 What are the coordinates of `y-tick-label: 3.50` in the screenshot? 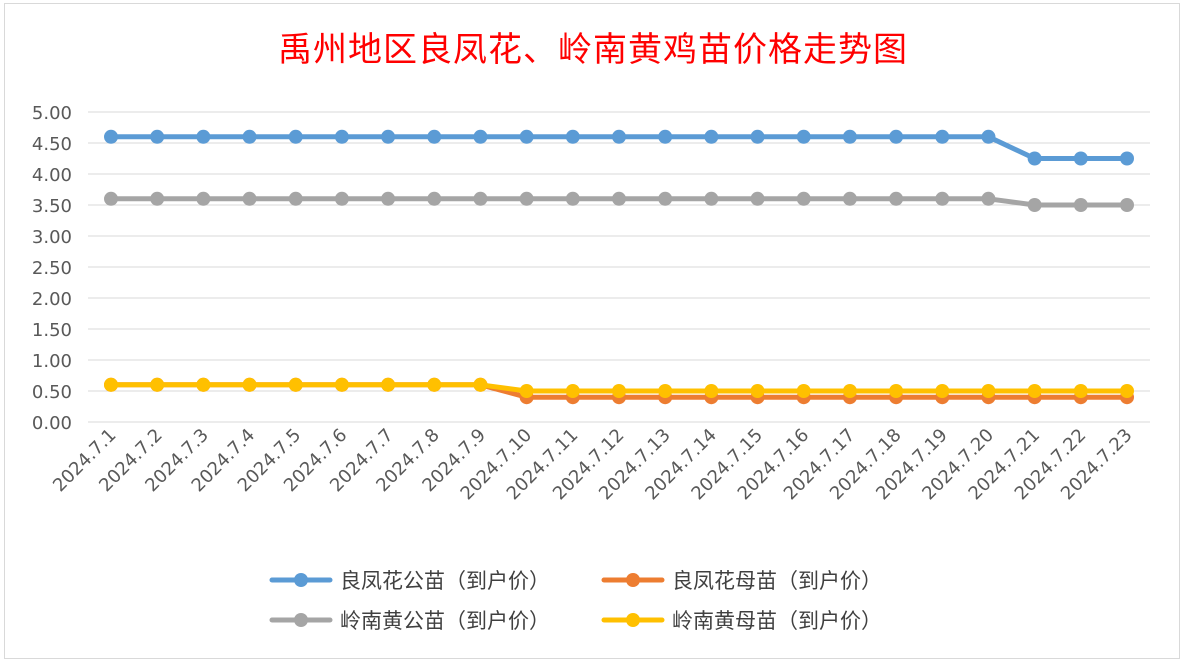 It's located at (52, 206).